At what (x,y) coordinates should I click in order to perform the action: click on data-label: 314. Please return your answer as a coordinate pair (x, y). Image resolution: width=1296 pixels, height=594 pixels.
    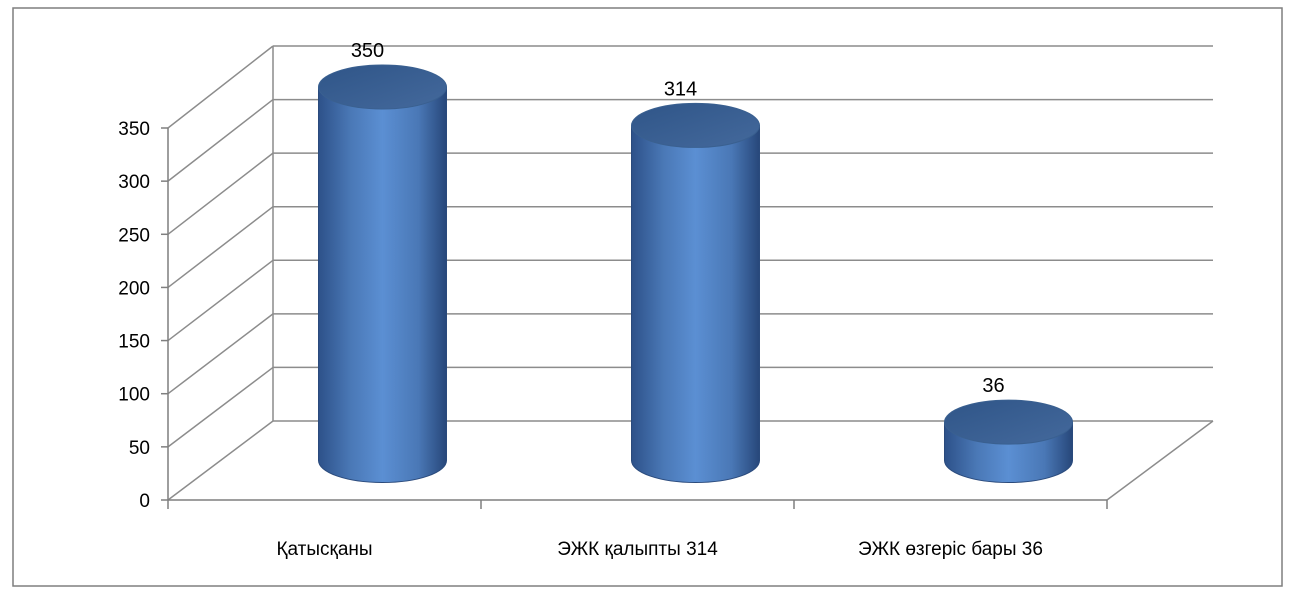
    Looking at the image, I should click on (680, 89).